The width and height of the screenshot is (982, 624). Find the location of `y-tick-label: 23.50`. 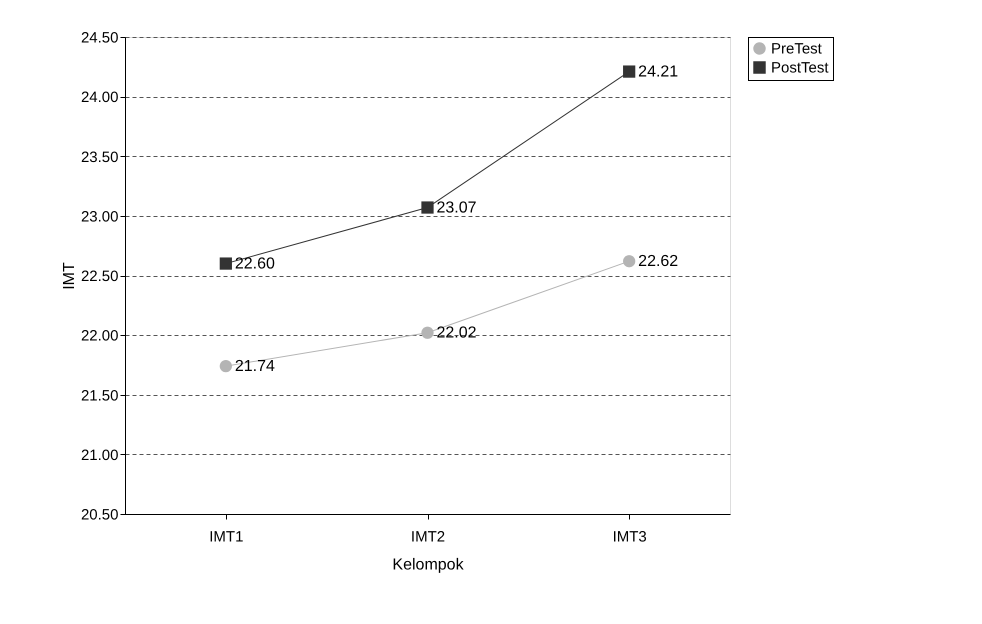

y-tick-label: 23.50 is located at coordinates (99, 157).